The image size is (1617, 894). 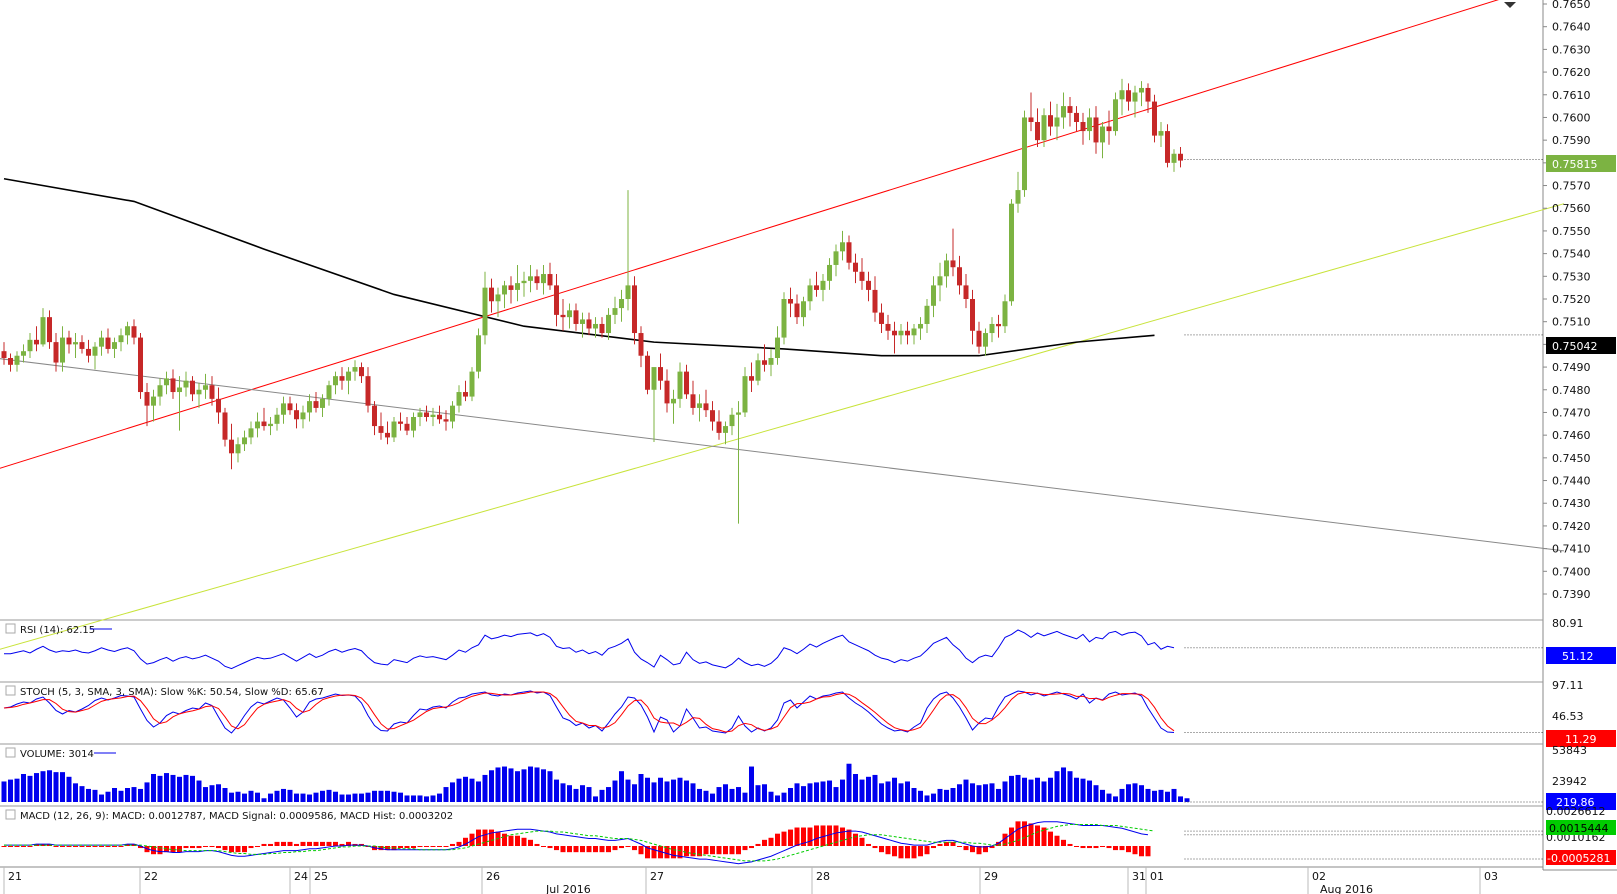 I want to click on macd-indicator, so click(x=772, y=843).